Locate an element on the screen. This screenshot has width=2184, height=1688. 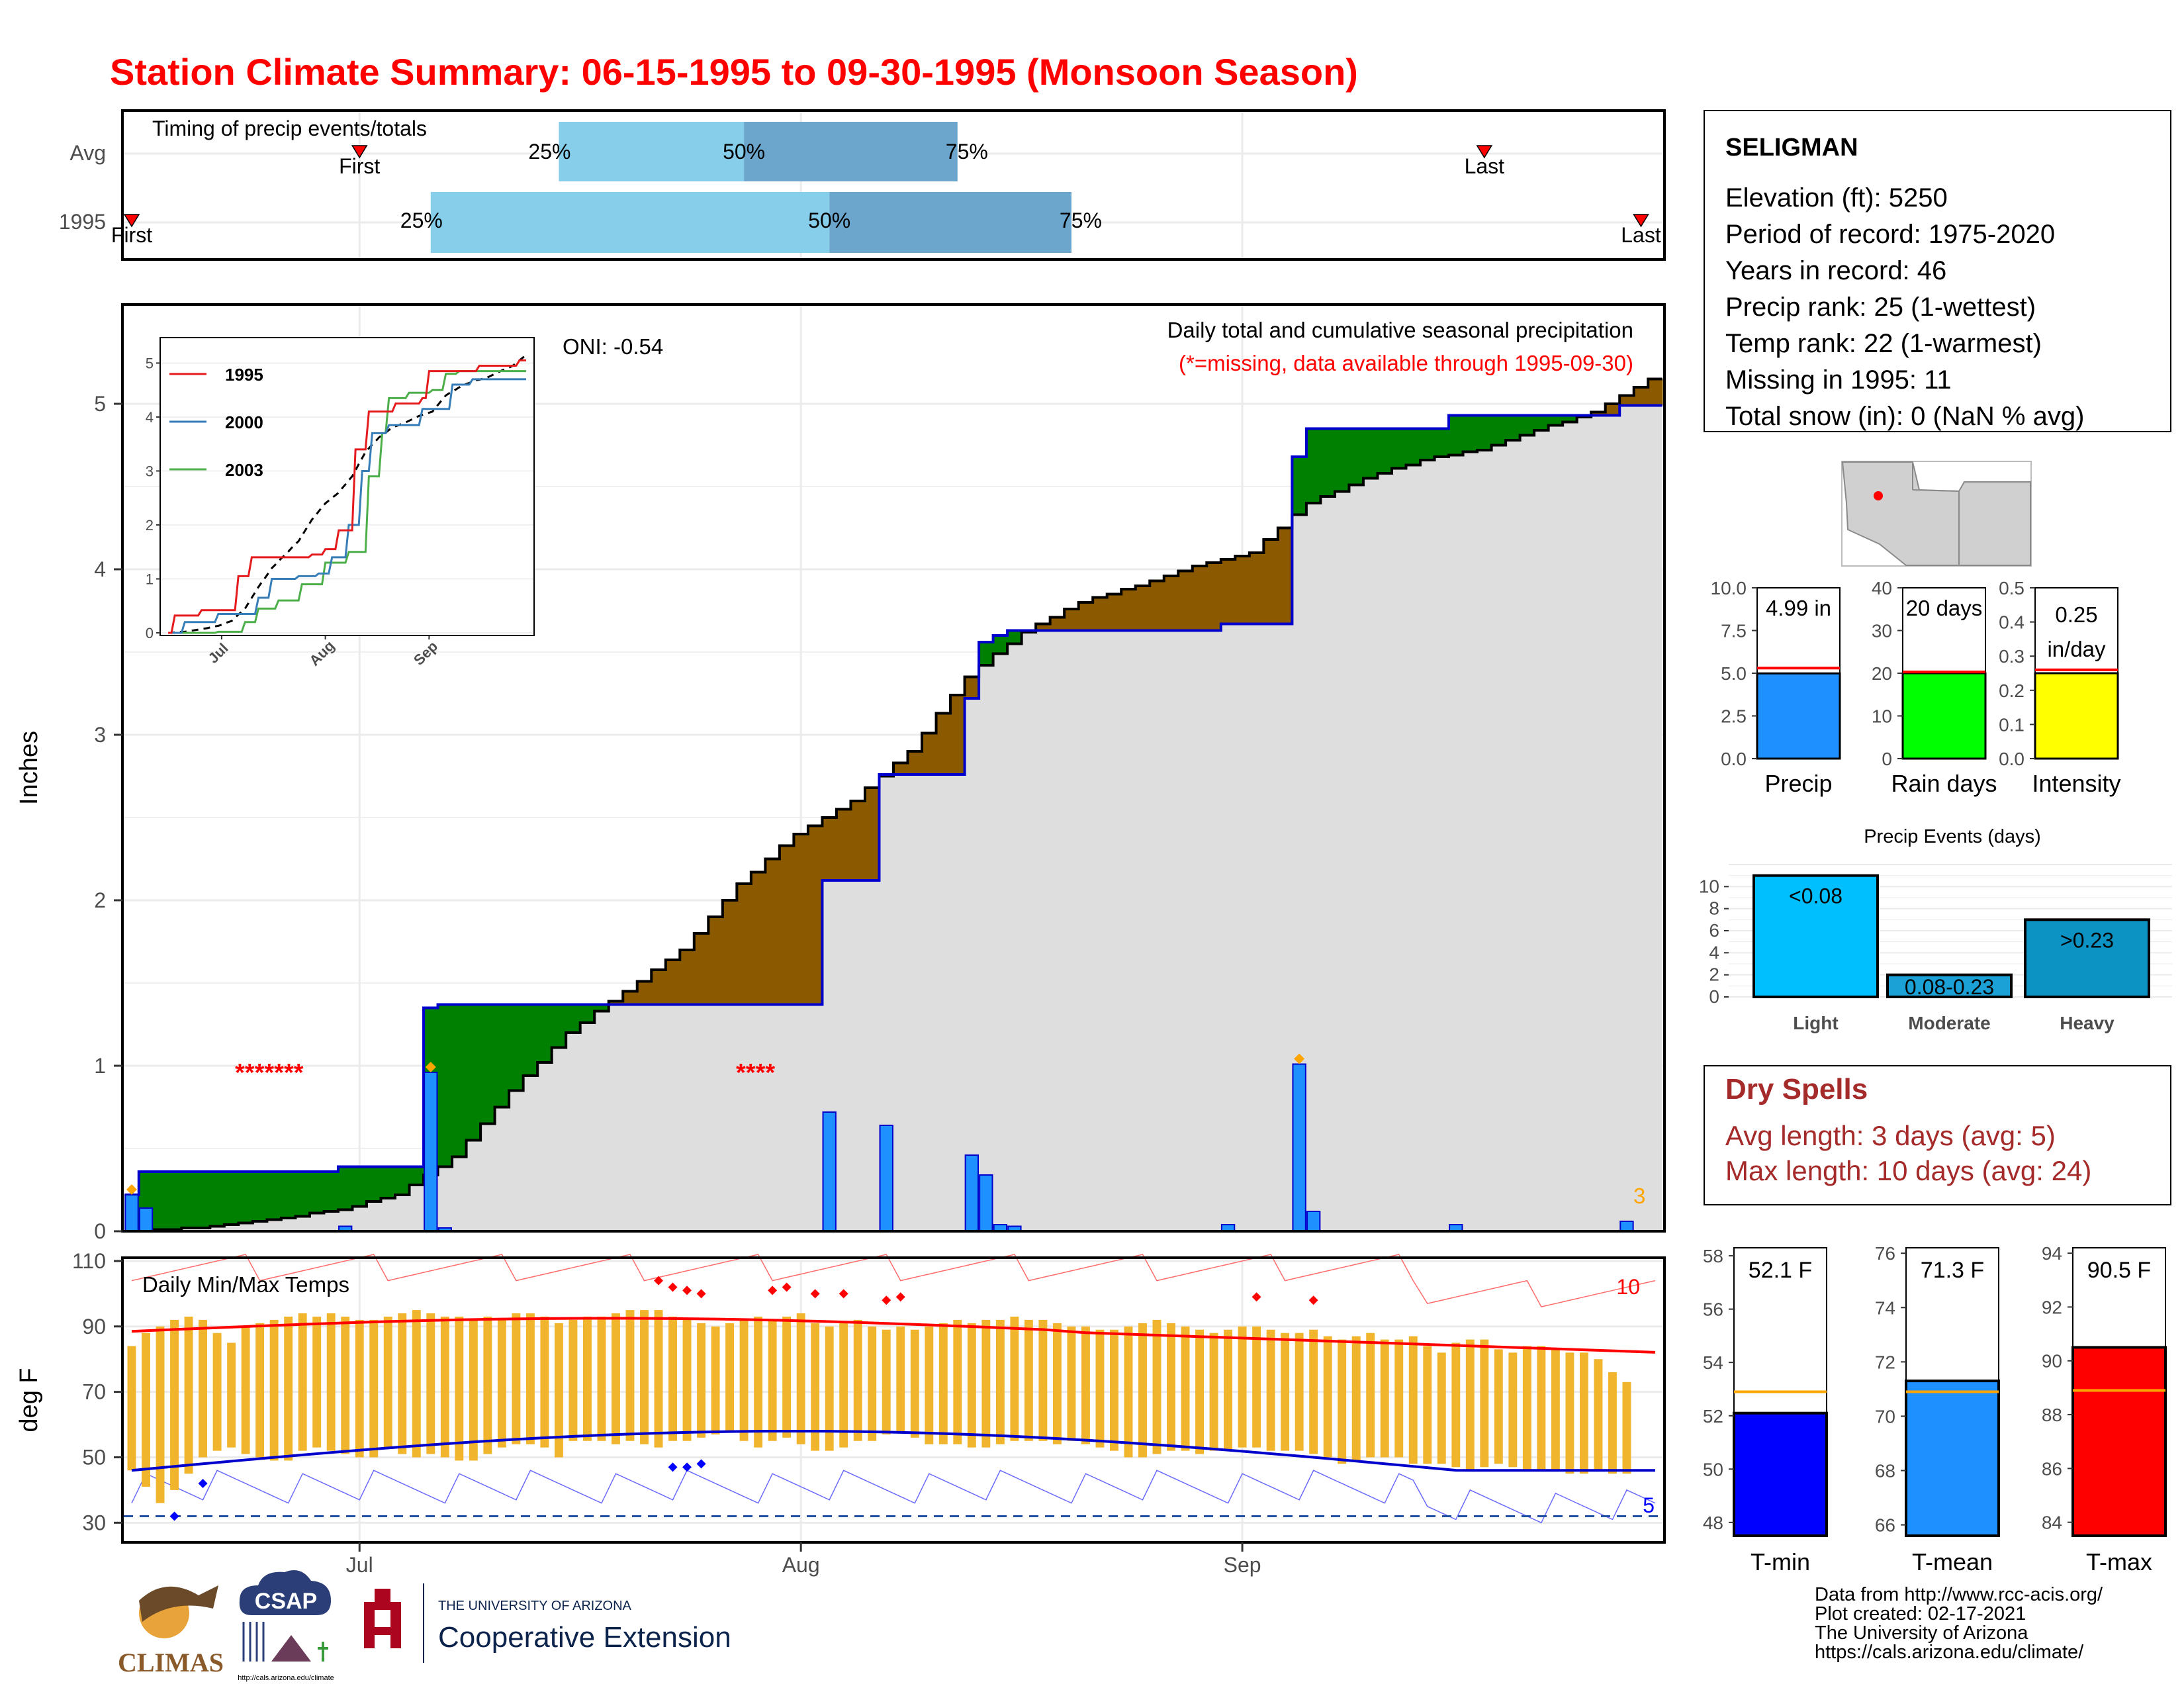
temp-bar-tick: 94 is located at coordinates (2052, 1253).